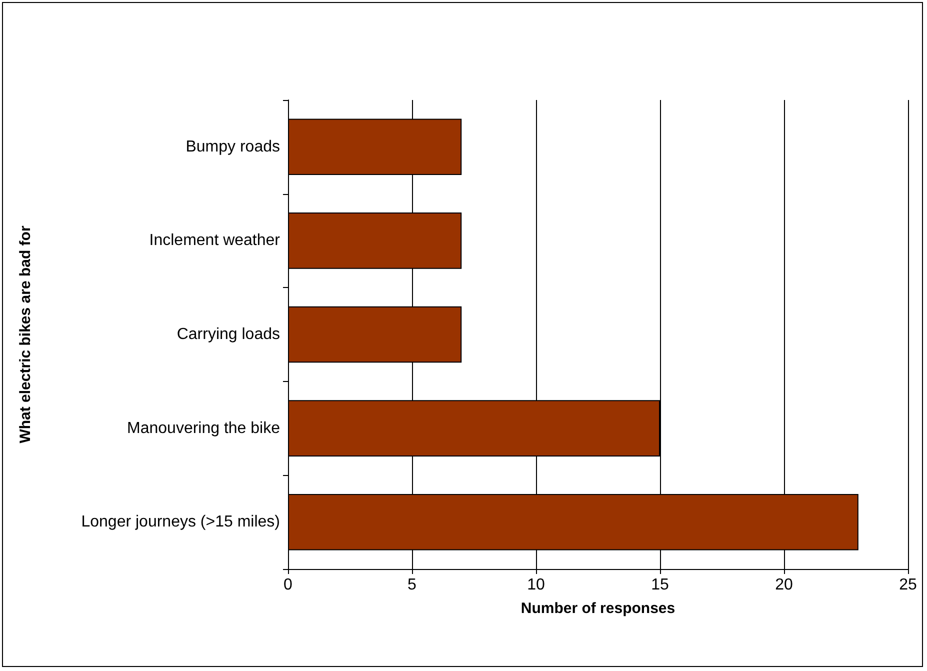 The width and height of the screenshot is (927, 671). What do you see at coordinates (536, 585) in the screenshot?
I see `x-tick-label: 10` at bounding box center [536, 585].